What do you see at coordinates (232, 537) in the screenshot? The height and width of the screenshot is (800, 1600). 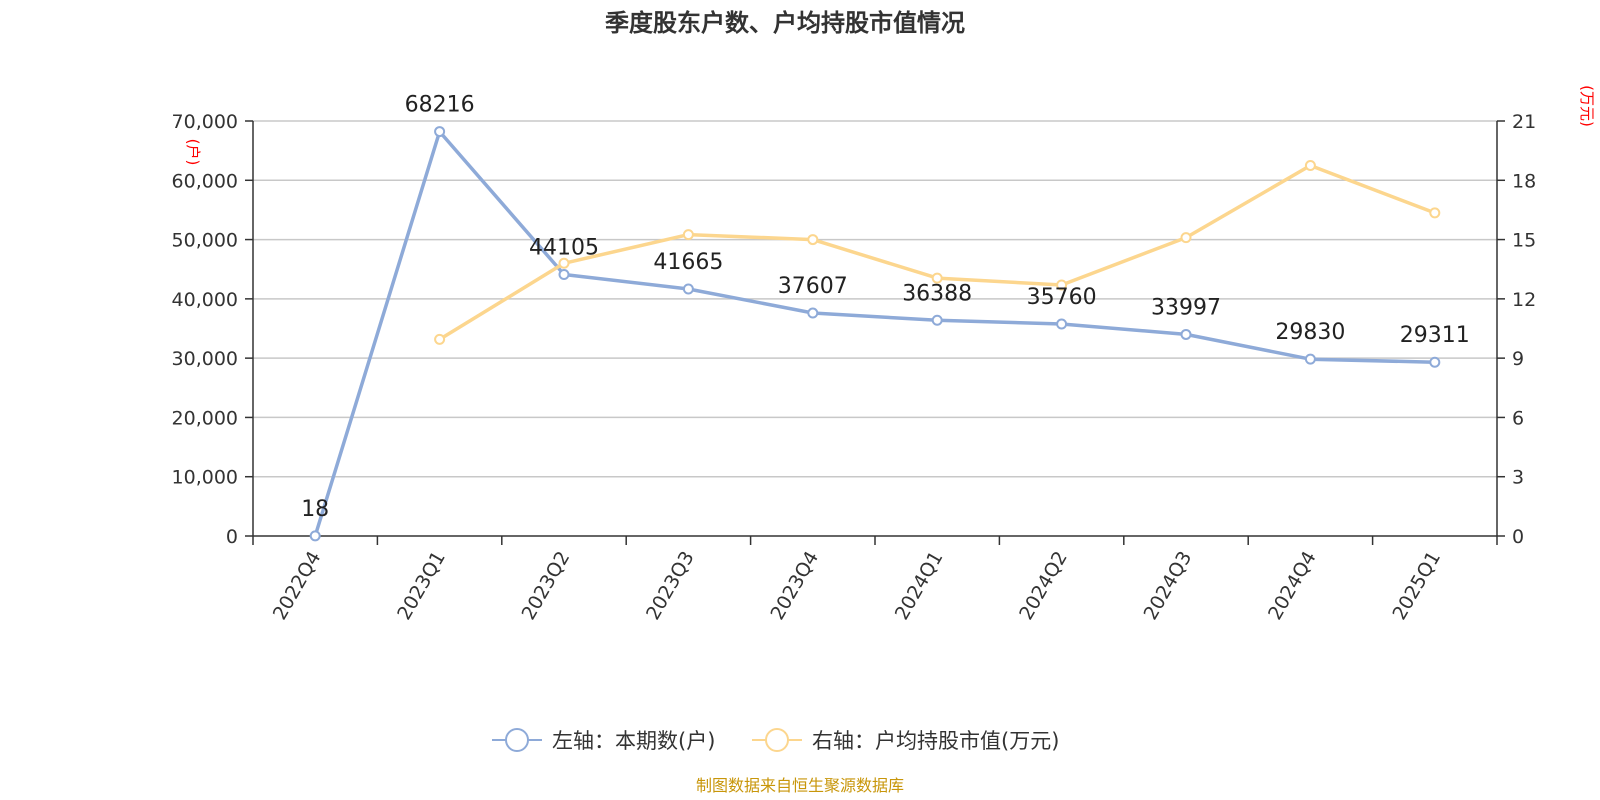 I see `left-tick-label: 0` at bounding box center [232, 537].